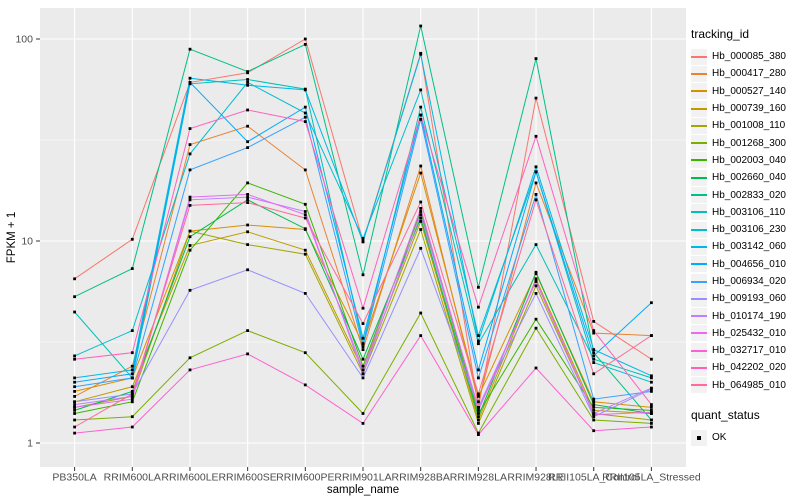 This screenshot has height=500, width=800. I want to click on legend-entry-Hb_003142_060: Hb_003142_060, so click(745, 246).